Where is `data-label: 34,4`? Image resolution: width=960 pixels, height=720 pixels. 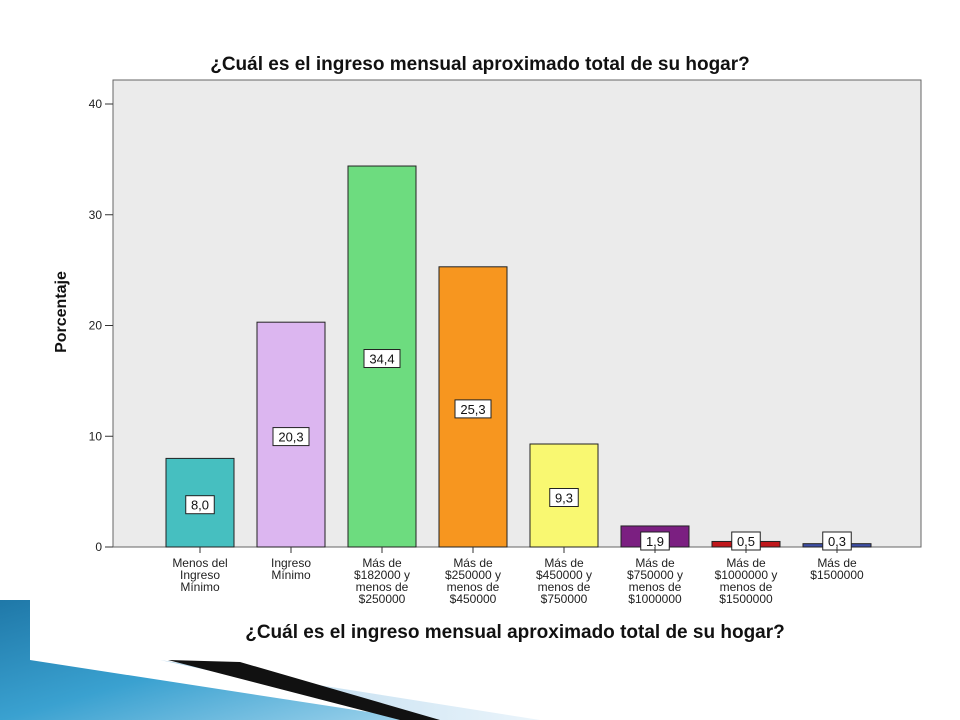
data-label: 34,4 is located at coordinates (381, 359).